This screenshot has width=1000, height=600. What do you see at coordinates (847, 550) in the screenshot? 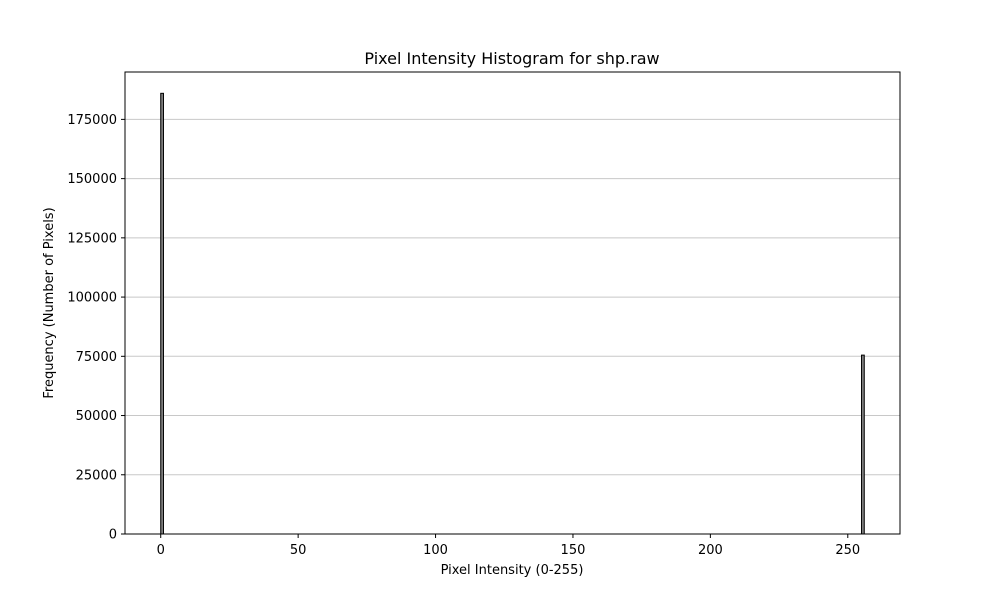
I see `x-tick-label: 250` at bounding box center [847, 550].